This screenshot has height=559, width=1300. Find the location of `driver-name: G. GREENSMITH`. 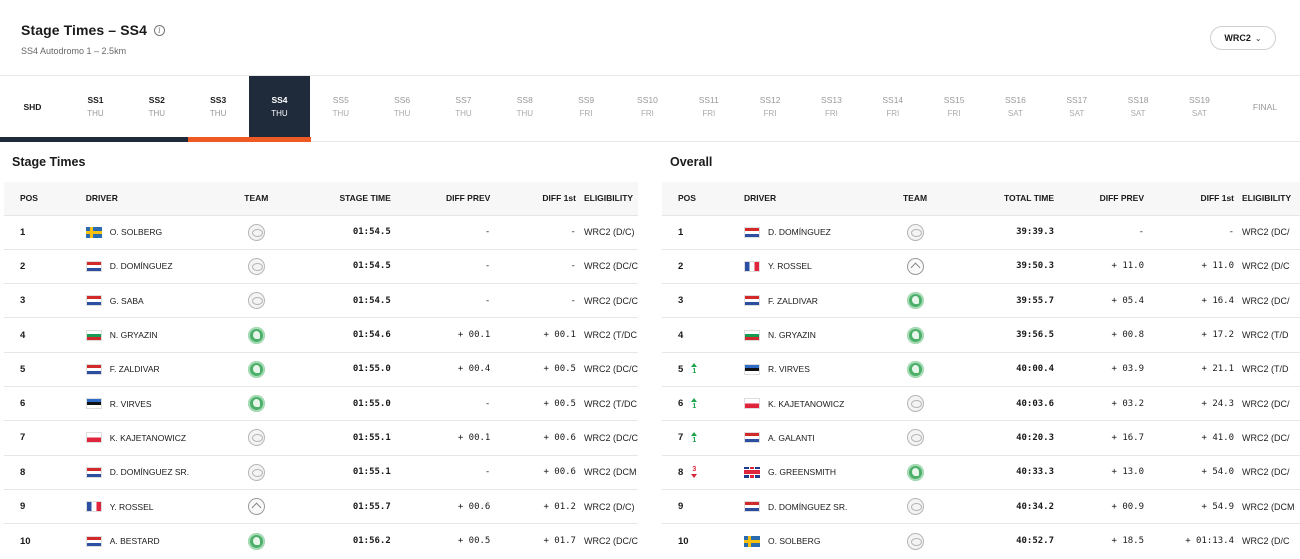

driver-name: G. GREENSMITH is located at coordinates (802, 472).